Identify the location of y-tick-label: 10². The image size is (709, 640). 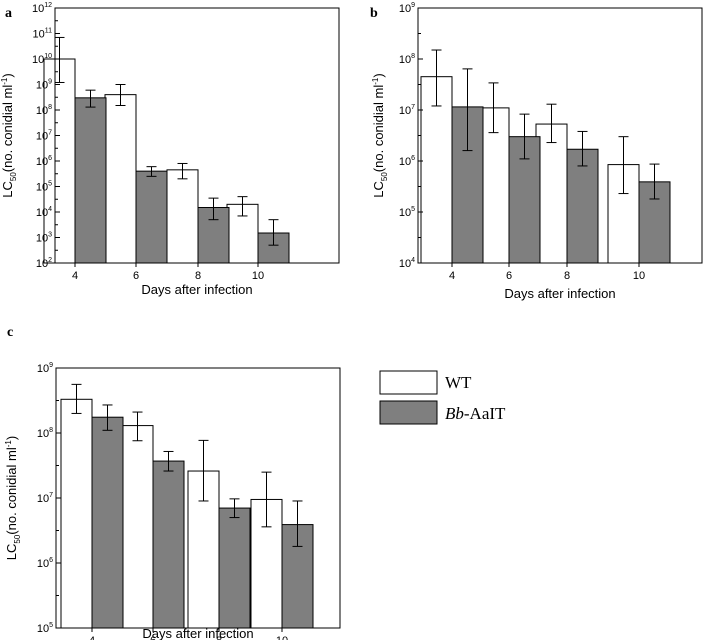
(44, 263).